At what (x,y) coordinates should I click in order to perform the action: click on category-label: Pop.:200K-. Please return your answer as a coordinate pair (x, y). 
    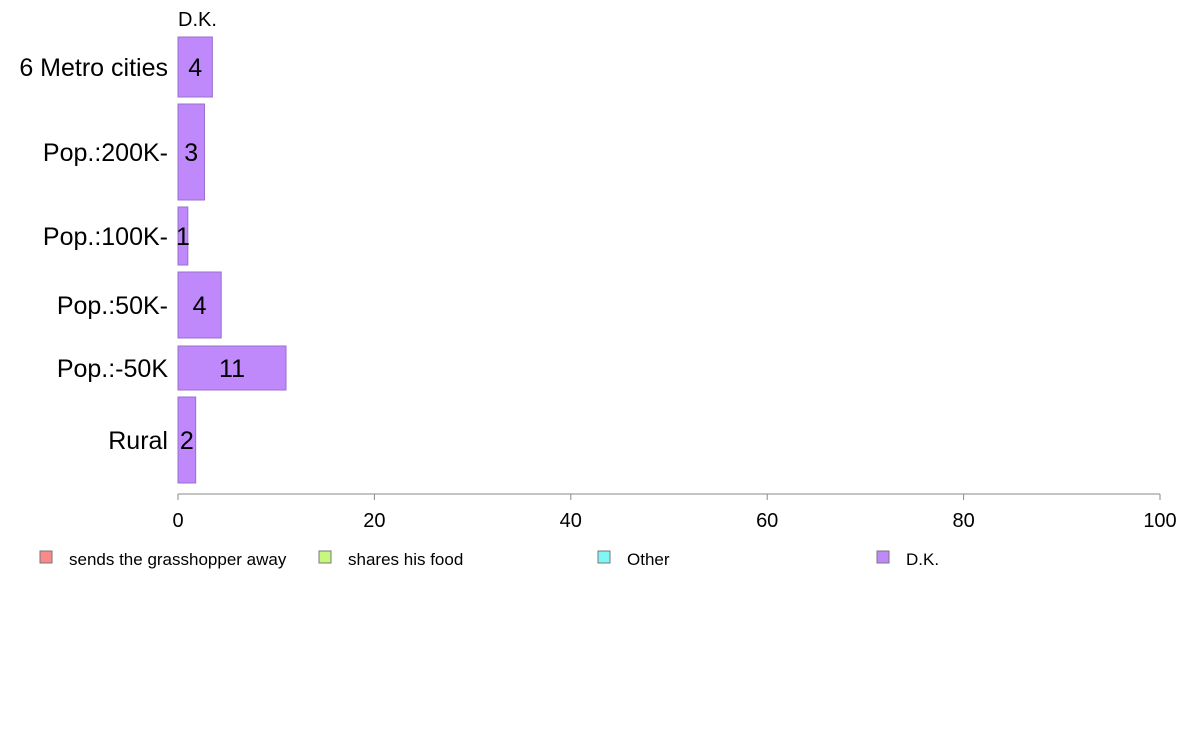
    Looking at the image, I should click on (105, 153).